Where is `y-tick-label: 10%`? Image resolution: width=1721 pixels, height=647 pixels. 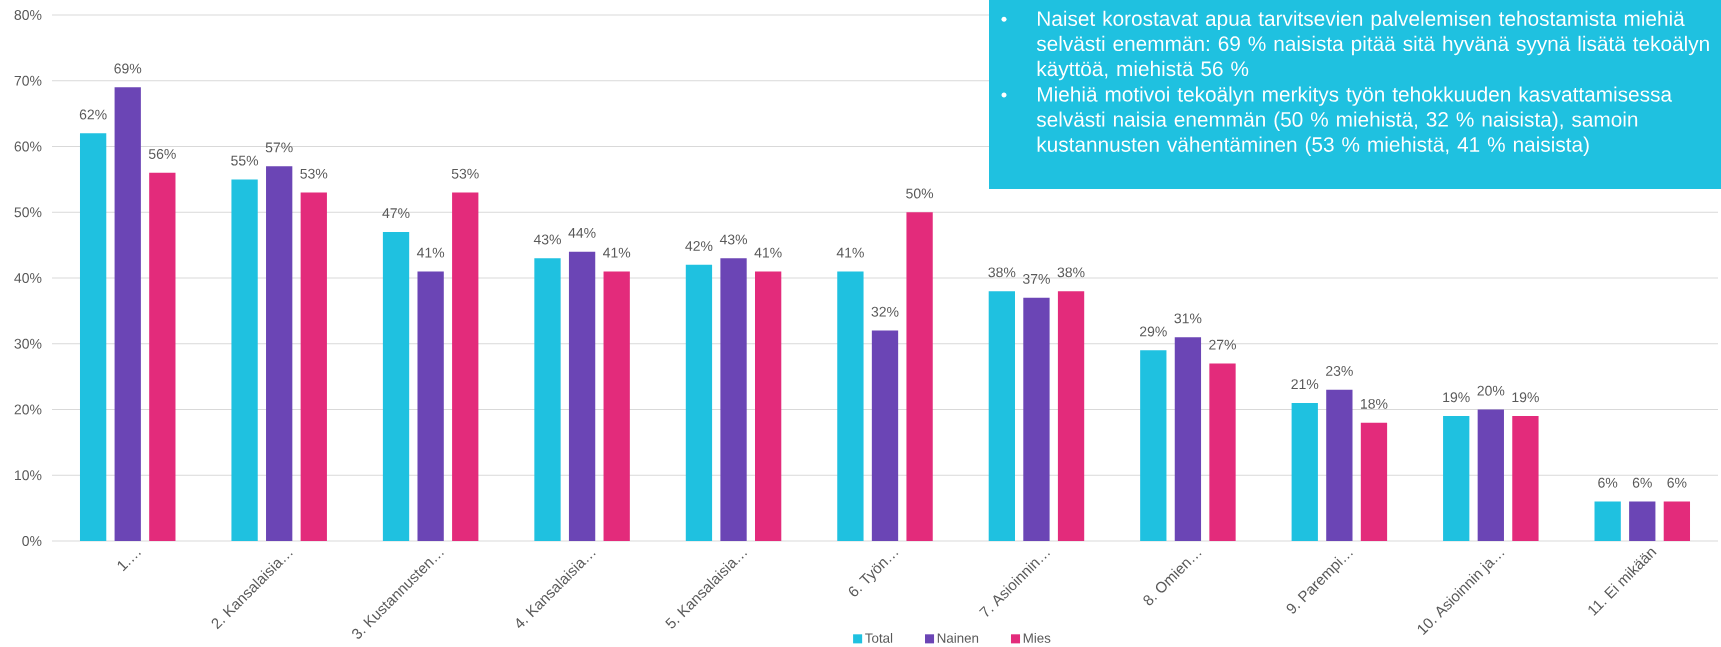
y-tick-label: 10% is located at coordinates (28, 475).